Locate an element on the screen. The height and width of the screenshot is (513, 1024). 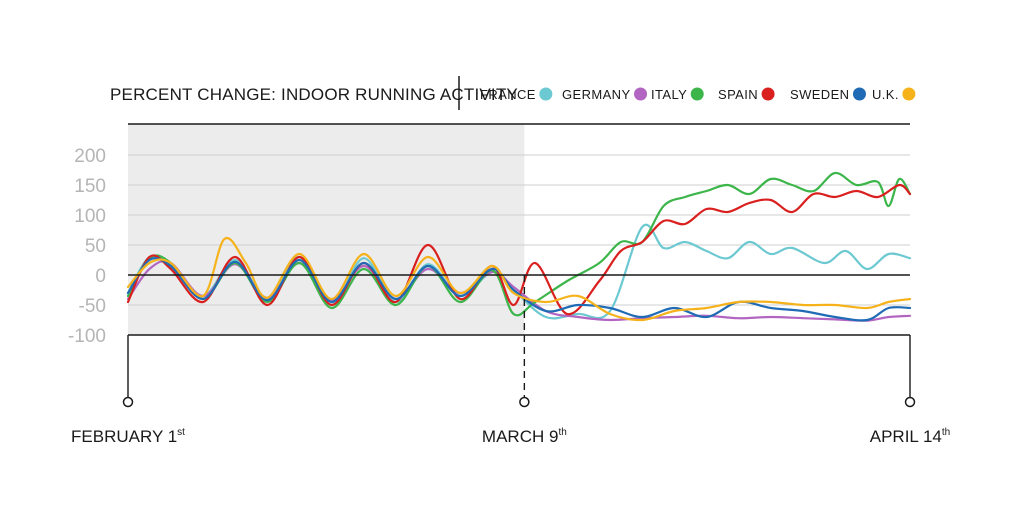
series-line-uk is located at coordinates (519, 279).